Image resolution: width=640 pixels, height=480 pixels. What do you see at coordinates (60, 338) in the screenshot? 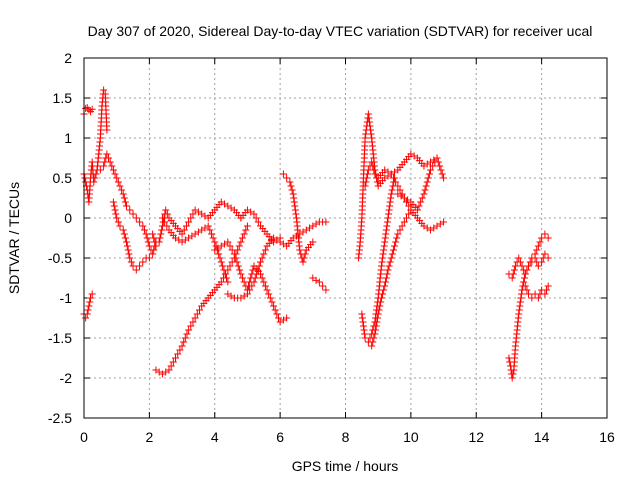
I see `y-tick-label: -1.5` at bounding box center [60, 338].